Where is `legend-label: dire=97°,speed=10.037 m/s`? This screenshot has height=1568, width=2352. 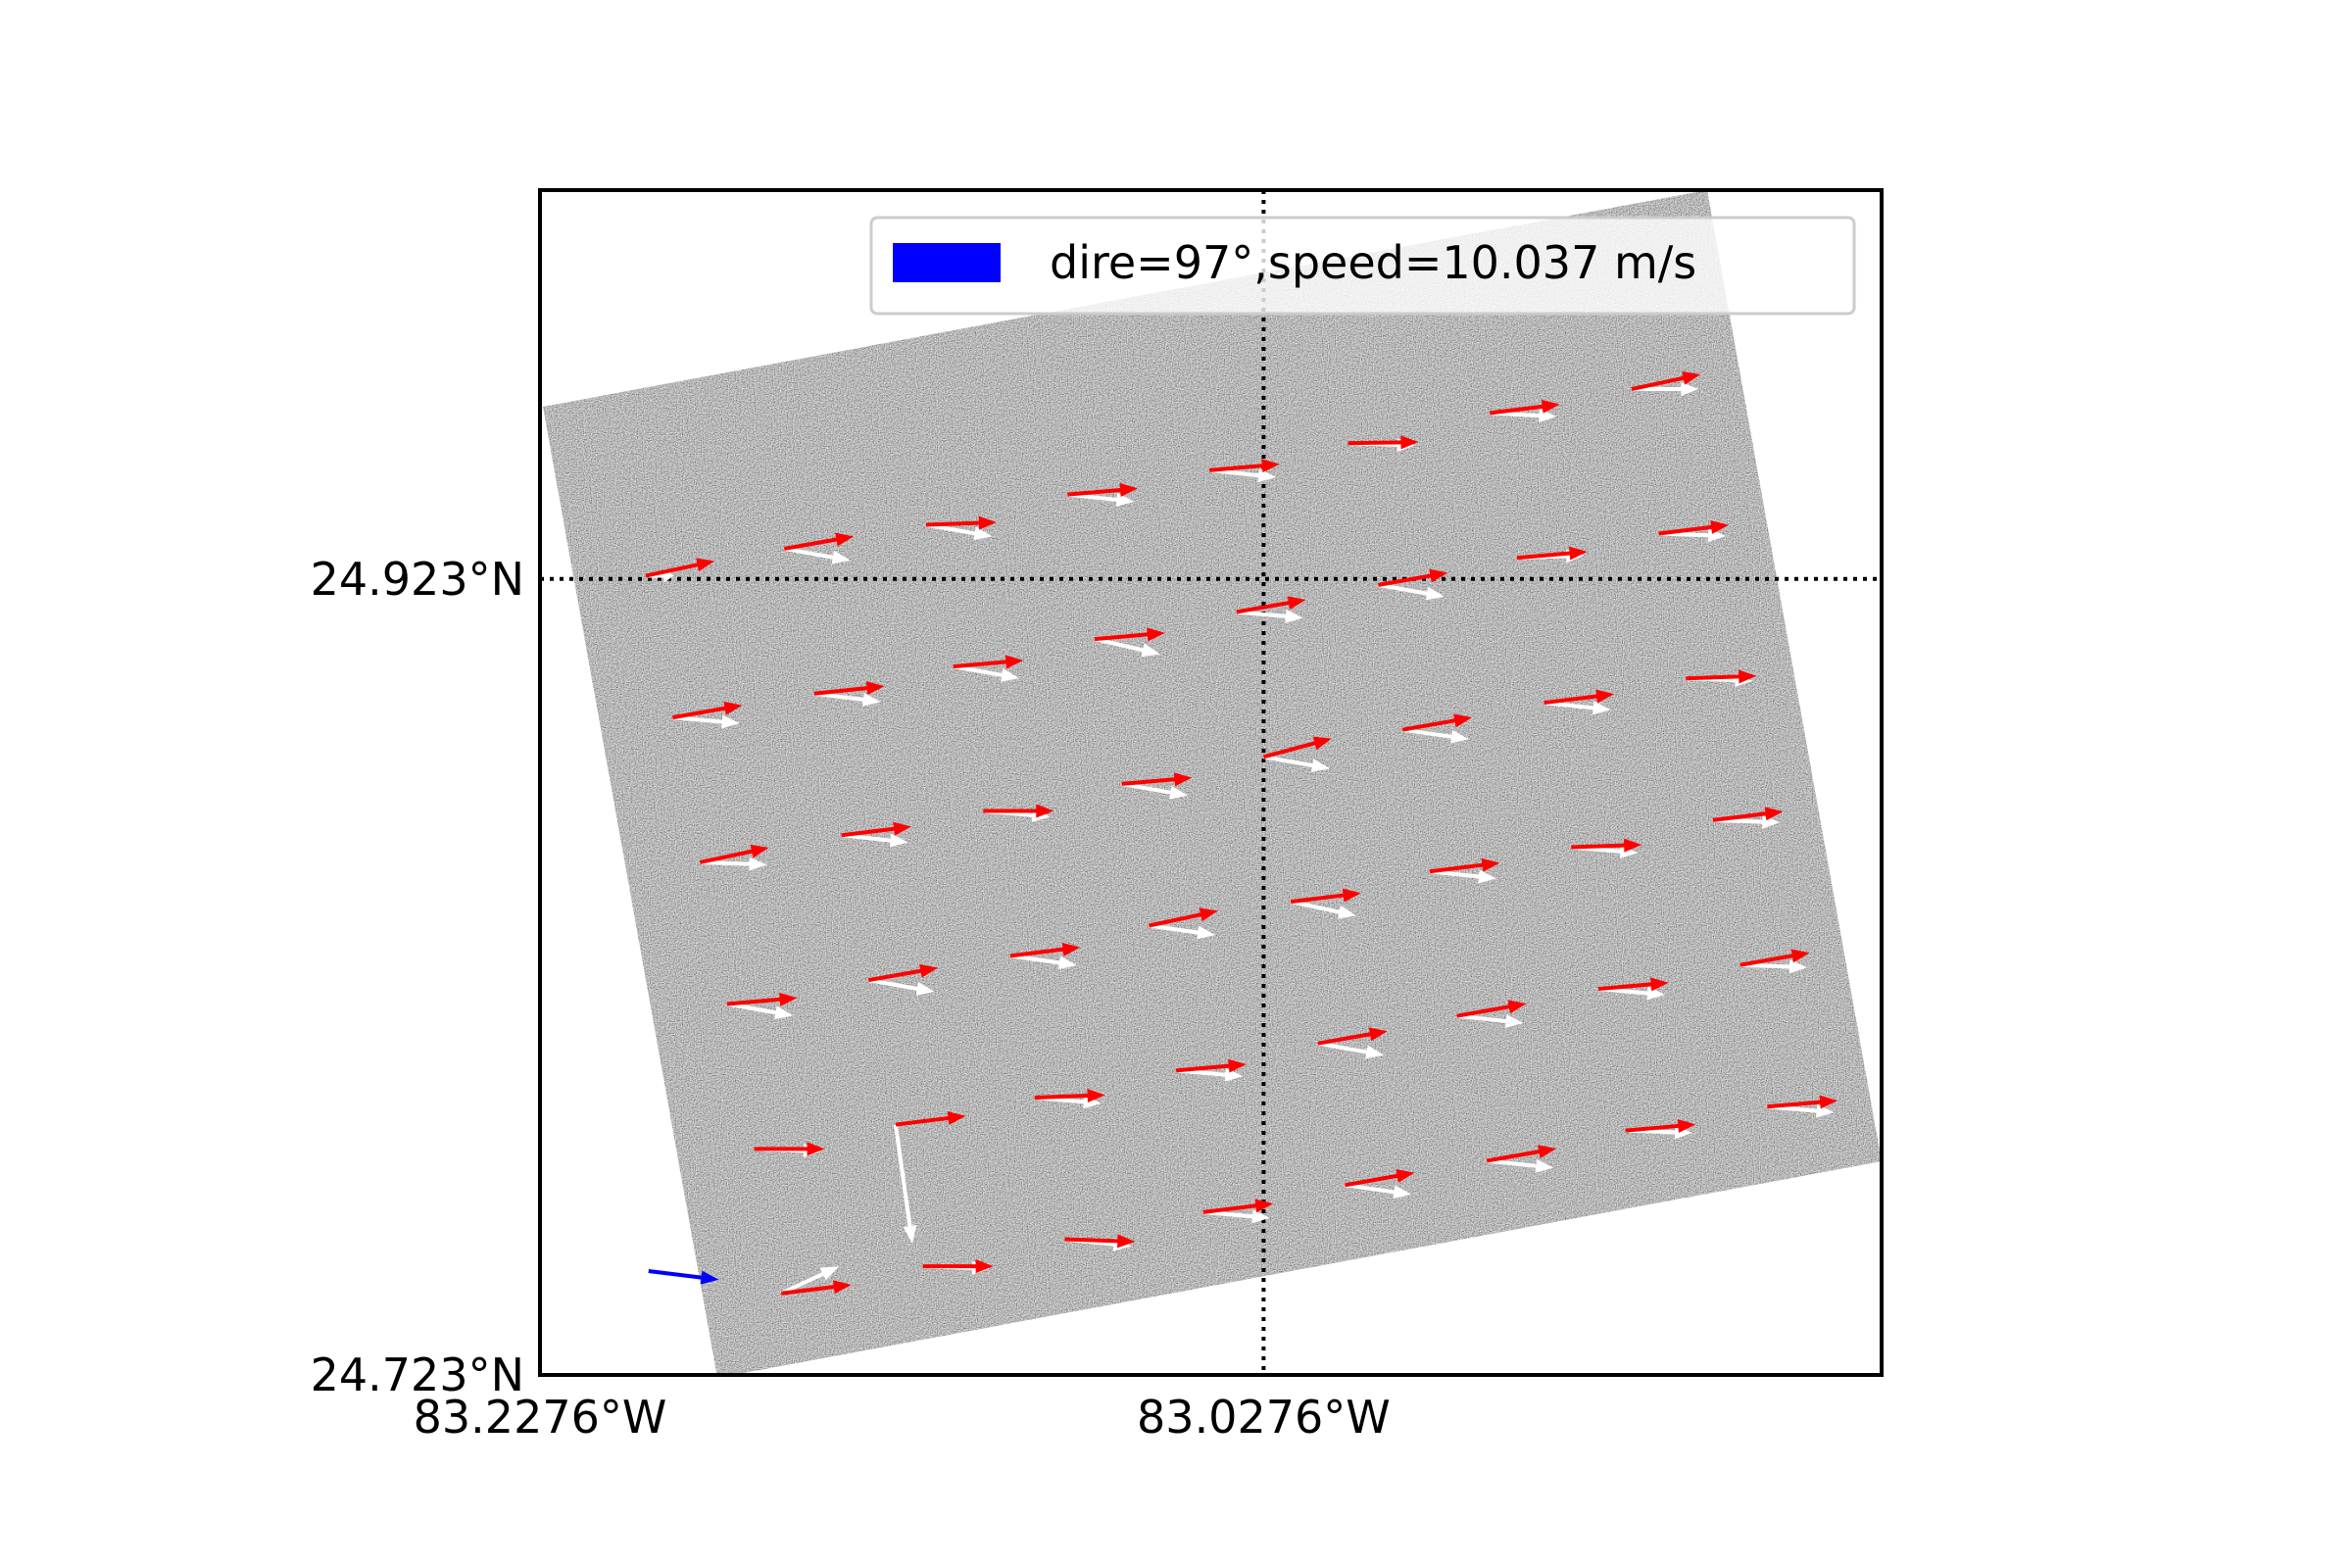
legend-label: dire=97°,speed=10.037 m/s is located at coordinates (1373, 262).